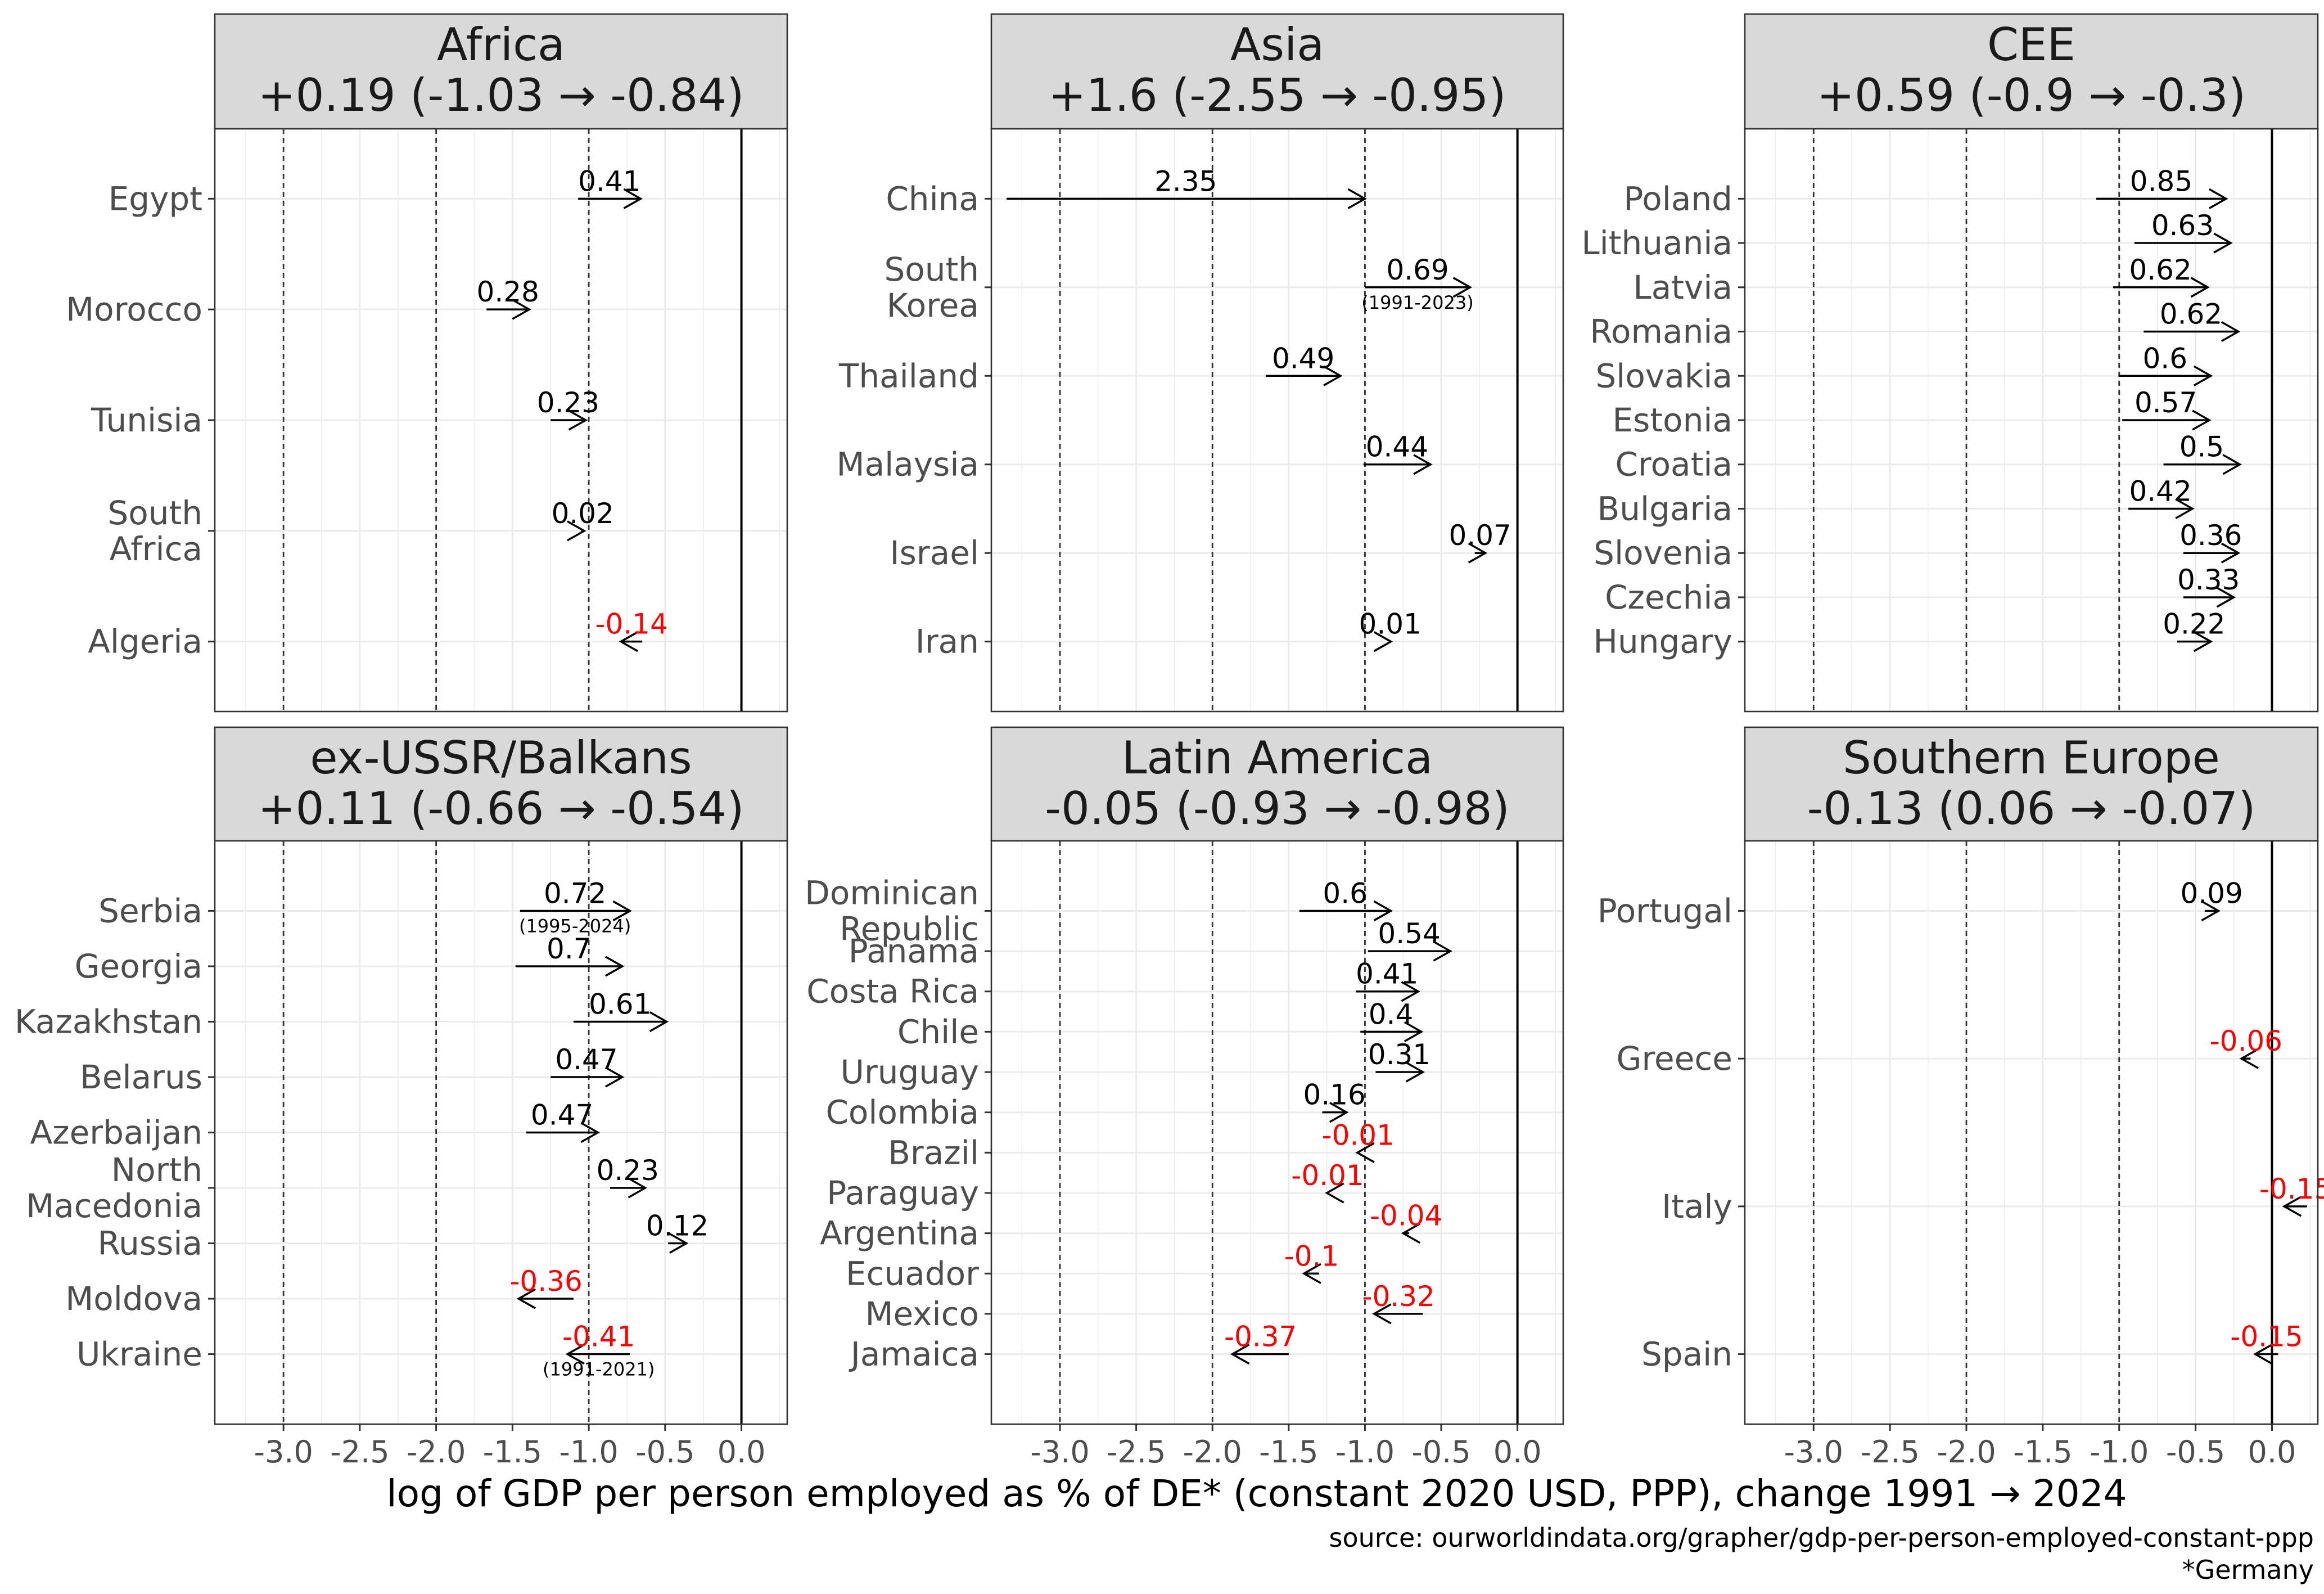 This screenshot has height=1594, width=2324. I want to click on panel-summary: +0.11 (-0.66 → -0.54), so click(501, 808).